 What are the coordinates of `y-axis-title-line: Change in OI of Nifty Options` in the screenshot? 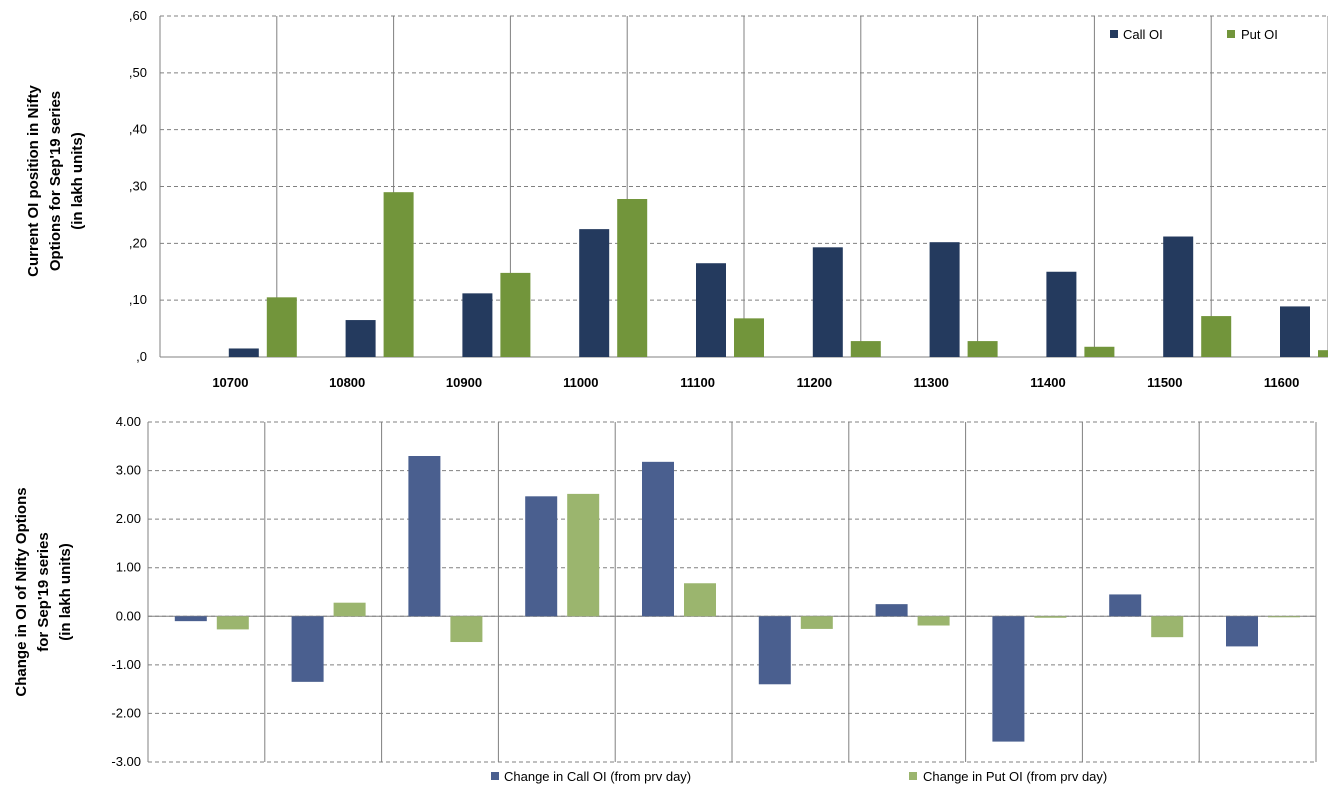 It's located at (21, 591).